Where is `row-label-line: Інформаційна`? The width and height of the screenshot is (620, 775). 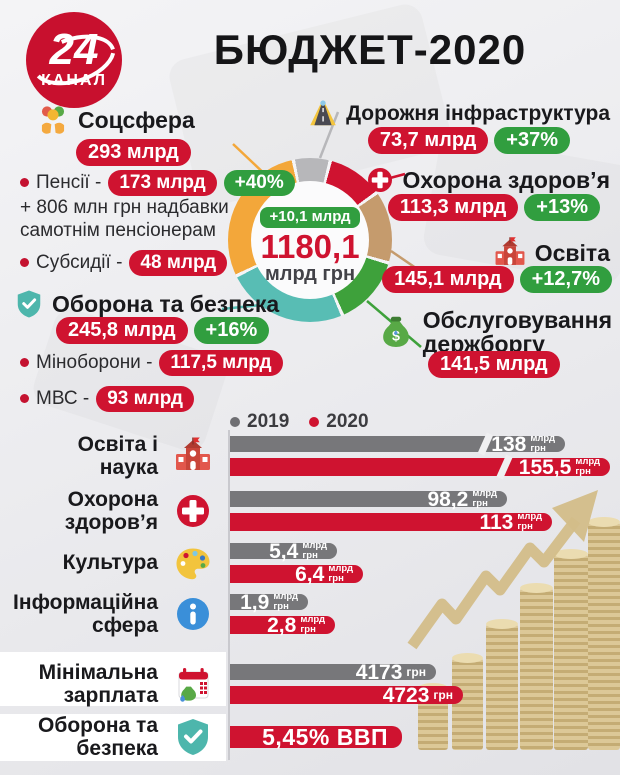
row-label-line: Інформаційна is located at coordinates (85, 602).